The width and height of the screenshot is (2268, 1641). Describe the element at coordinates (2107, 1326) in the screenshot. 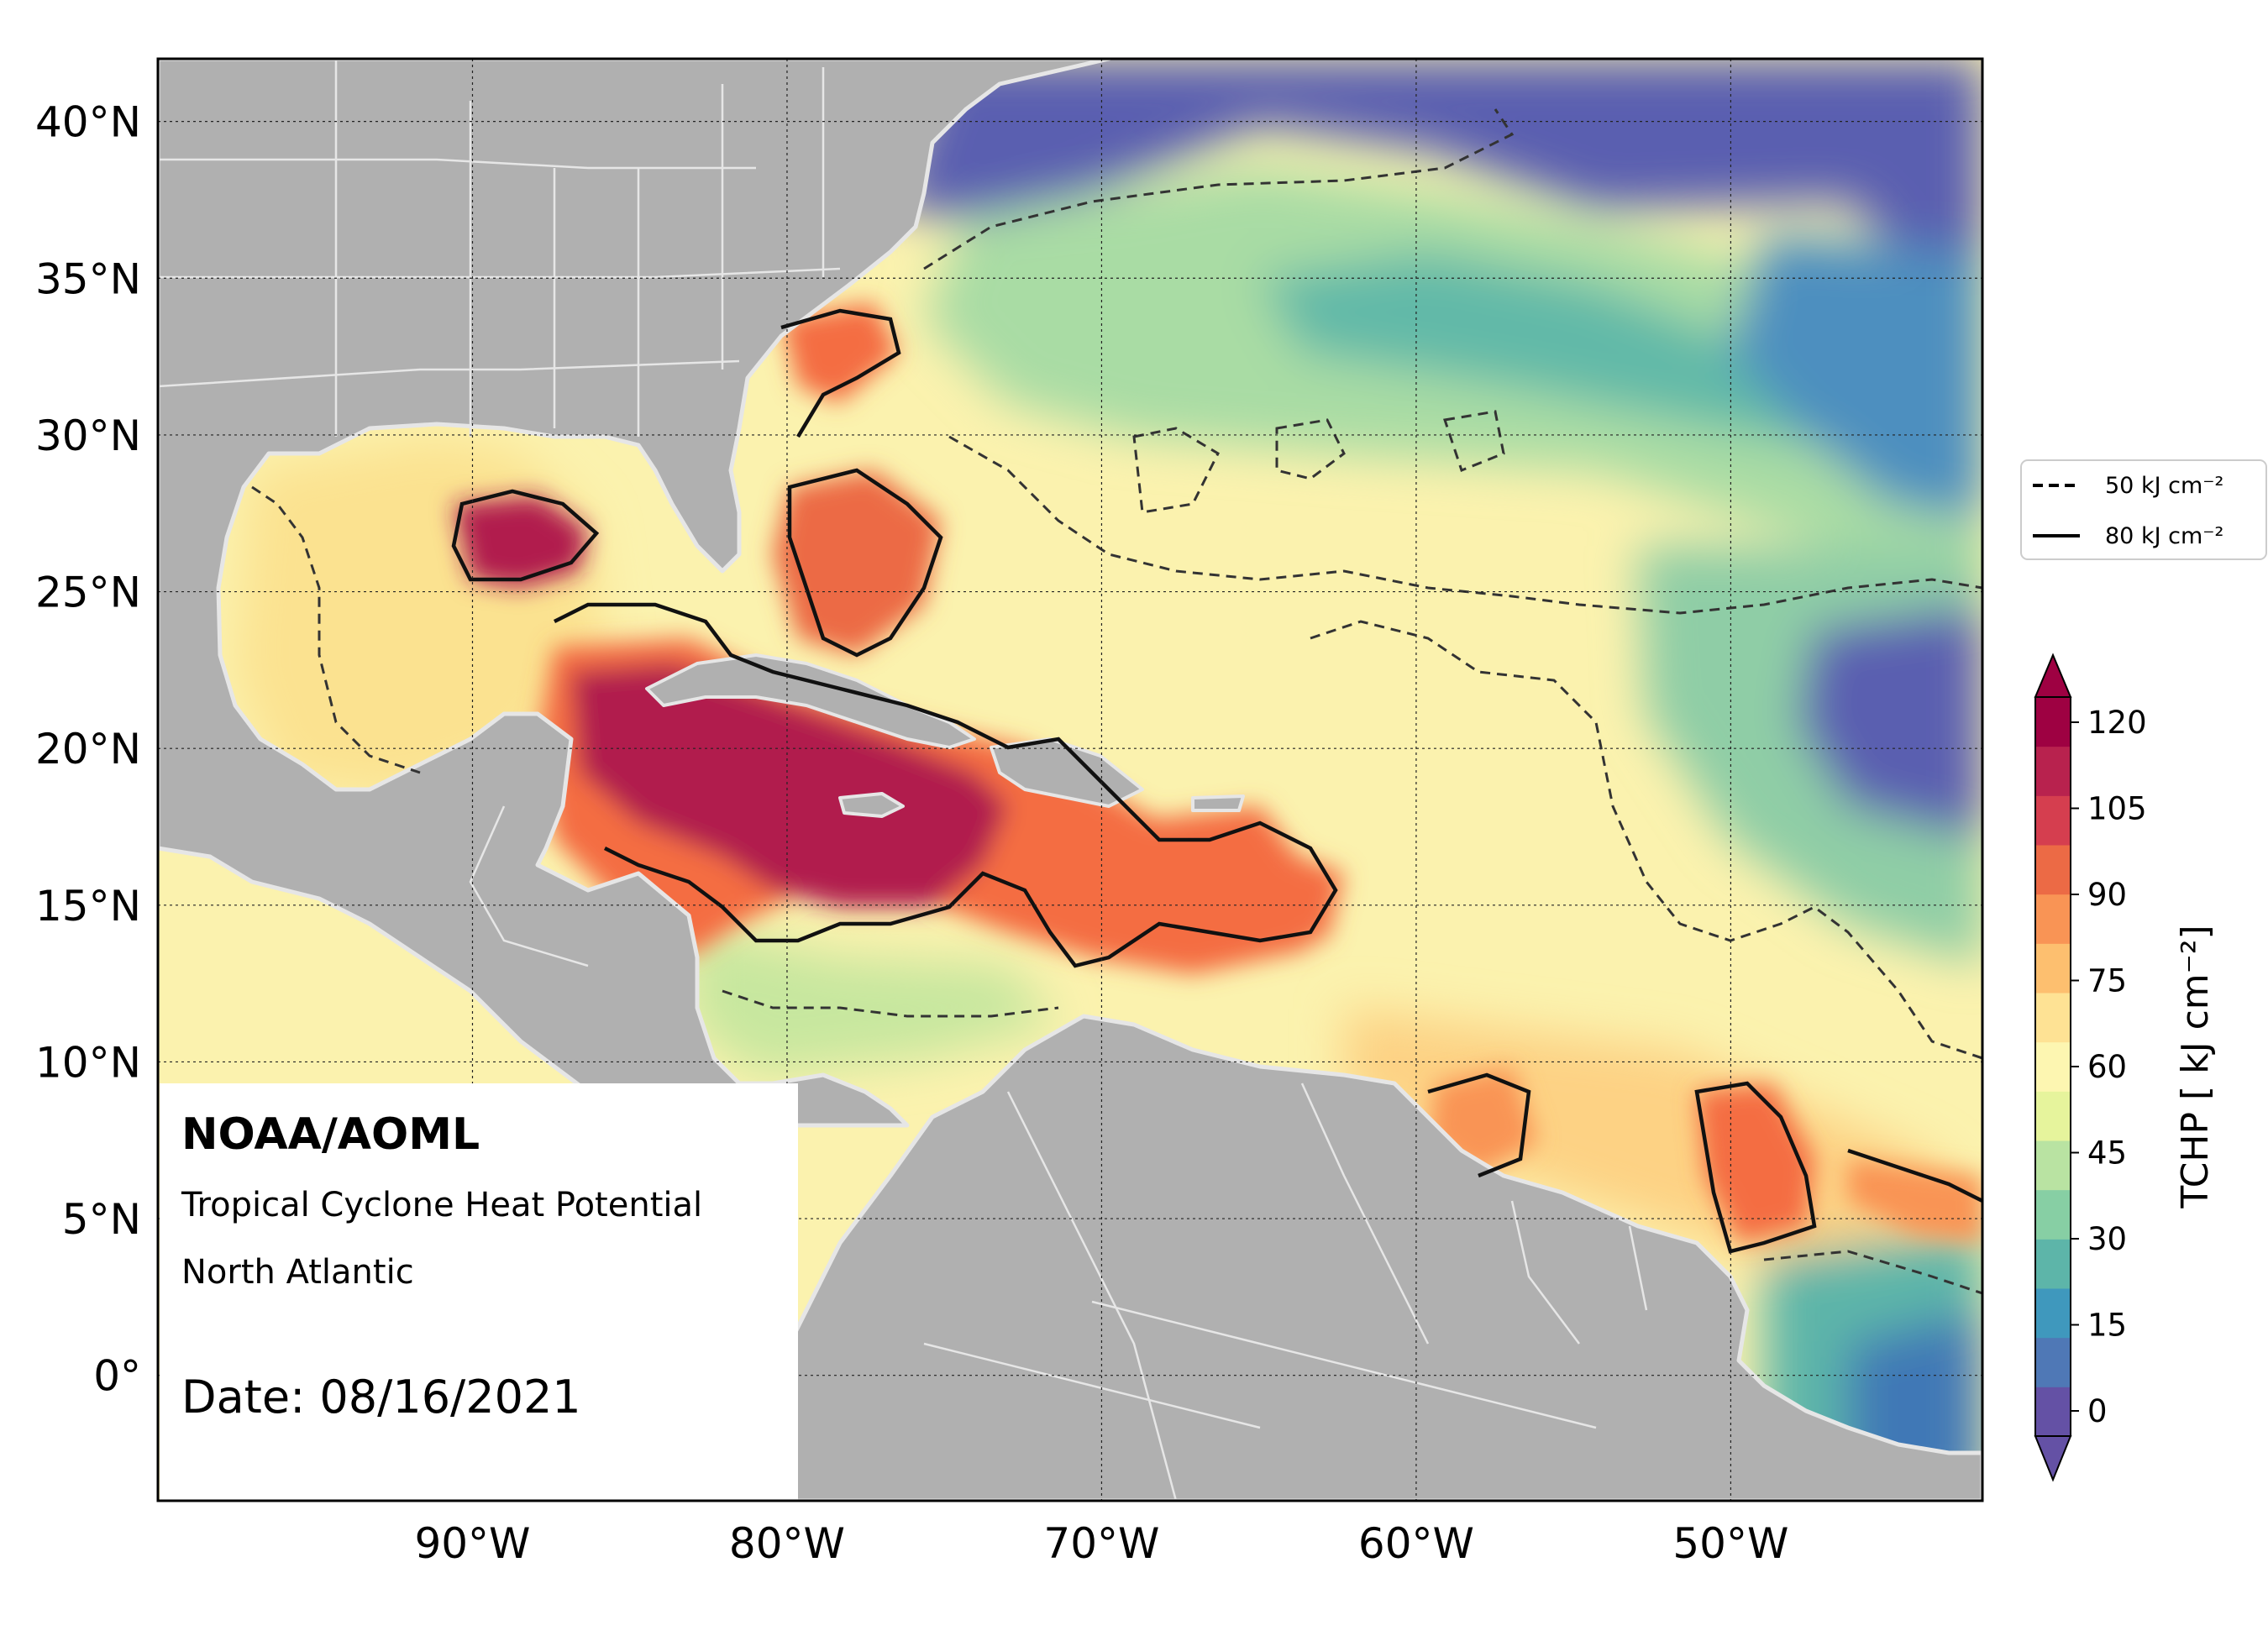

I see `colorbar-tick-label: 15` at that location.